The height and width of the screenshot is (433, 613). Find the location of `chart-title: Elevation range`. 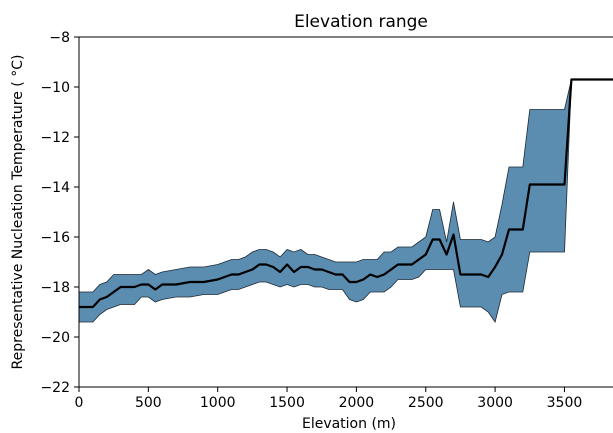

chart-title: Elevation range is located at coordinates (361, 22).